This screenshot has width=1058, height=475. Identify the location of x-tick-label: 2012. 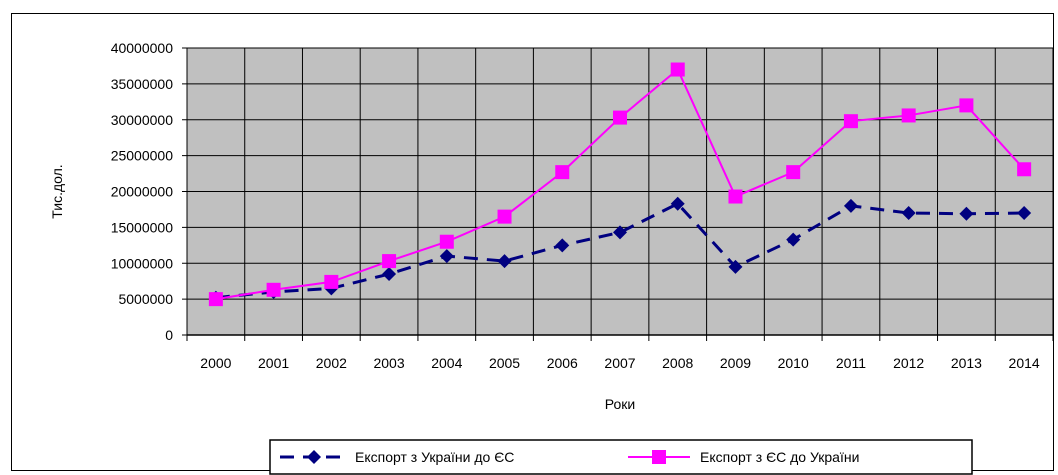
(908, 363).